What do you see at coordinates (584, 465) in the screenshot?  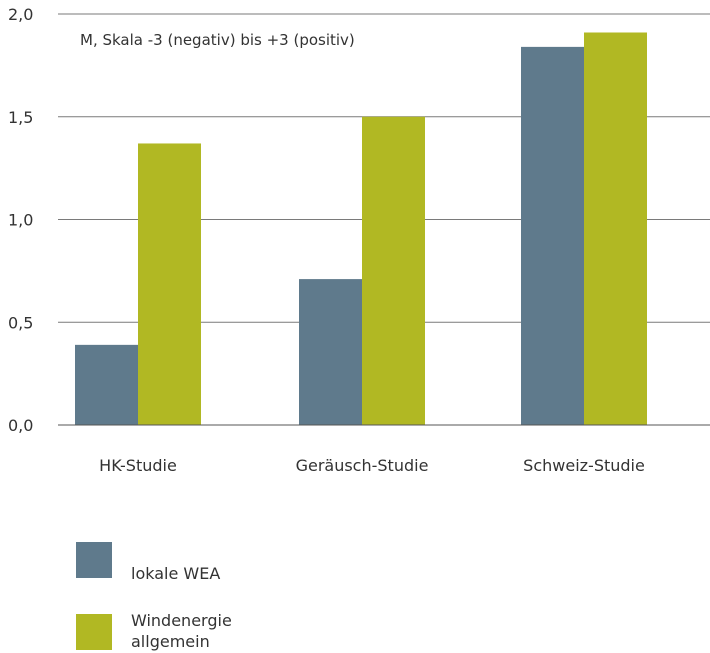 I see `x-category-label: Schweiz-Studie` at bounding box center [584, 465].